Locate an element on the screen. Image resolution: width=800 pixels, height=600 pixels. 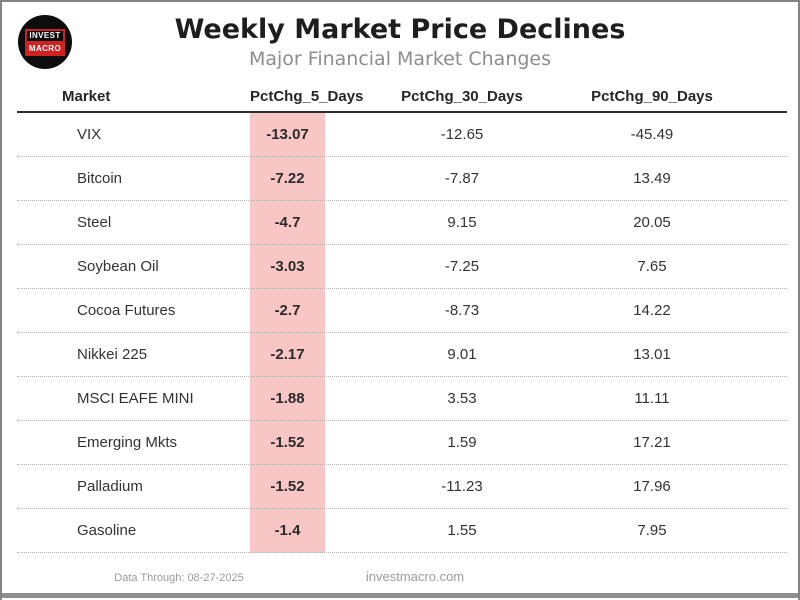
table-row: Cocoa Futures -2.7 -8.73 14.22 is located at coordinates (402, 311).